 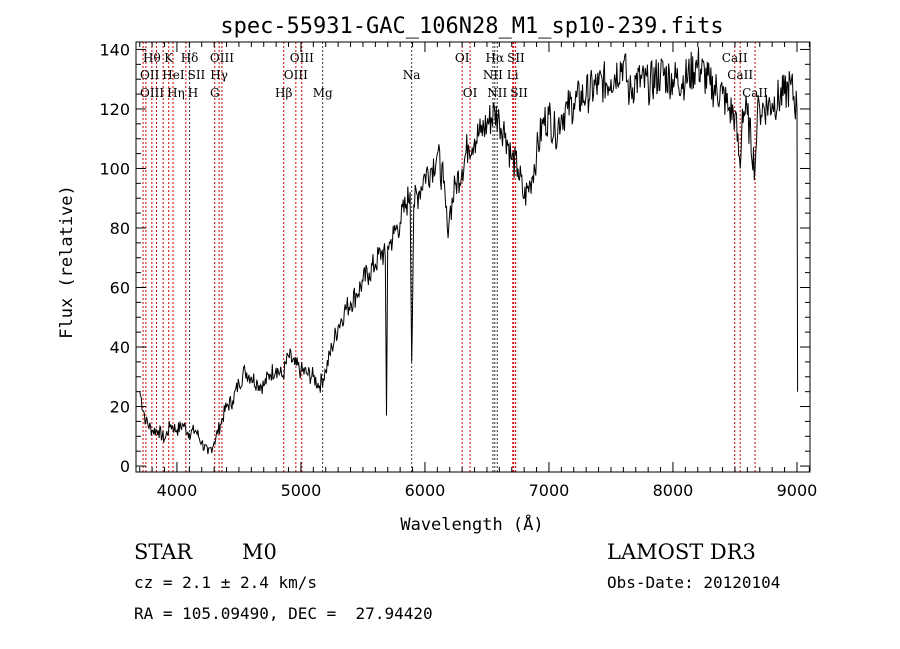 I want to click on y-tick-label: 60, so click(x=120, y=288).